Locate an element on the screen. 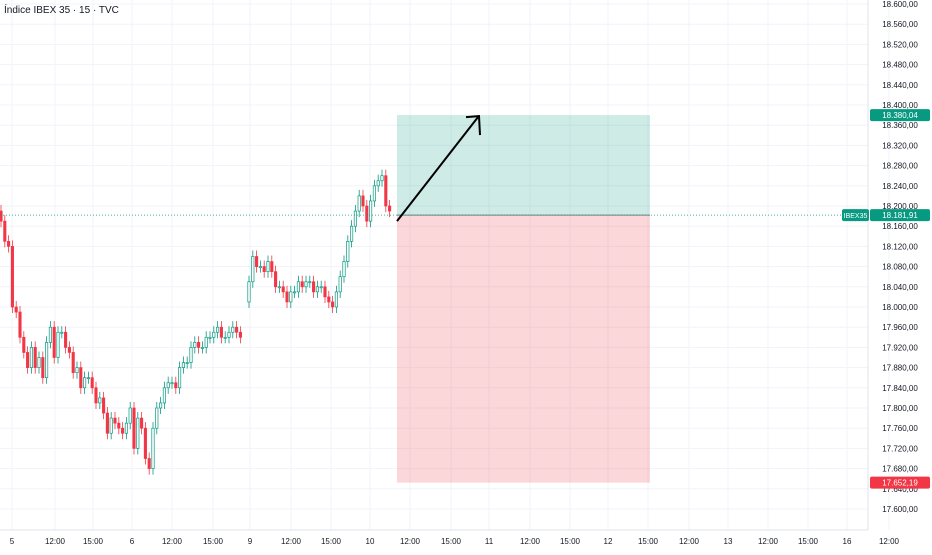 The width and height of the screenshot is (932, 555). x-tick-label: 10 is located at coordinates (370, 541).